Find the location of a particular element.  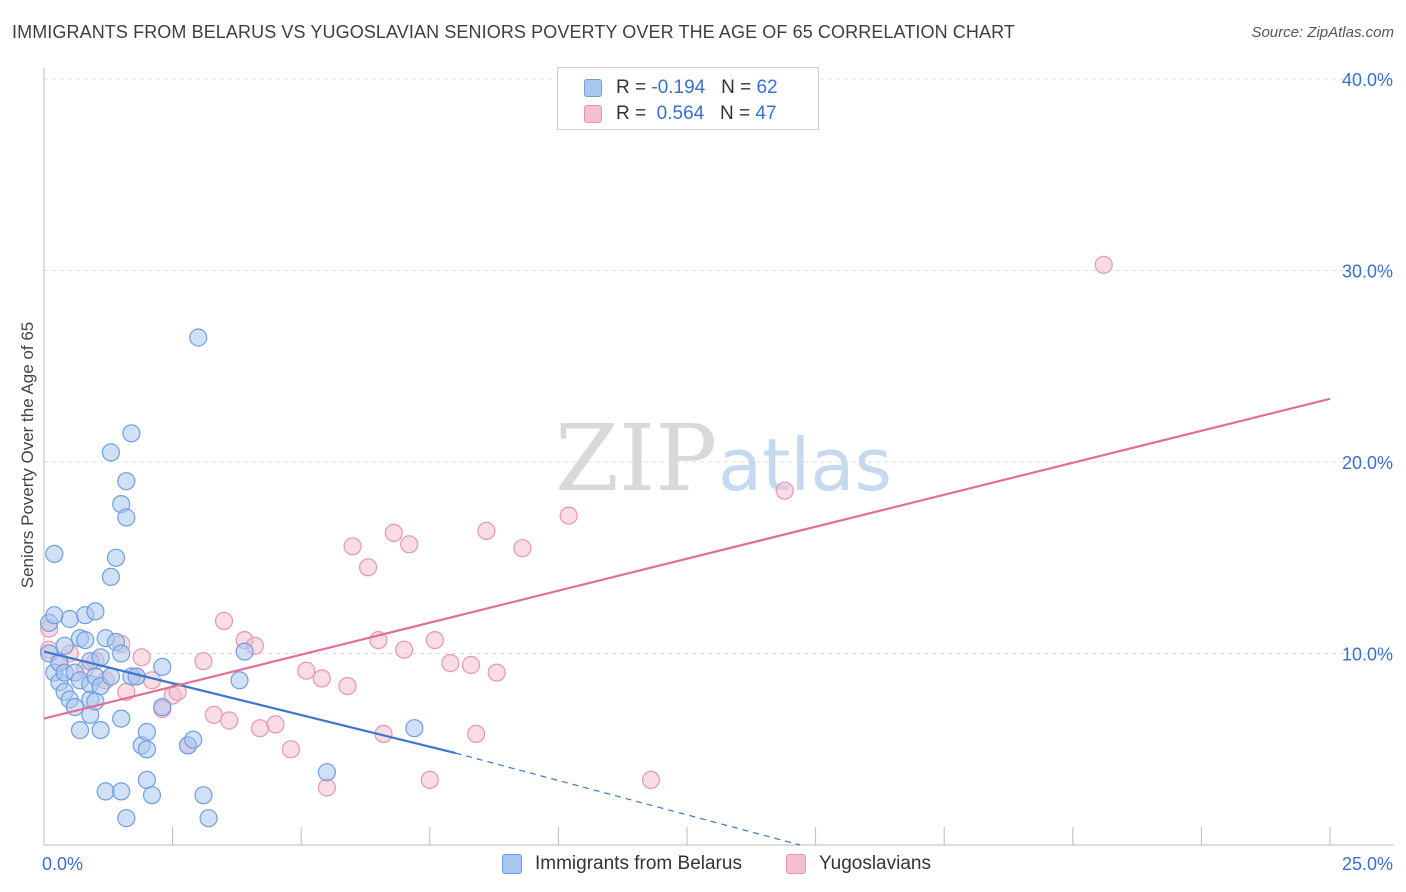

watermark-zip: ZIP is located at coordinates (636, 458).